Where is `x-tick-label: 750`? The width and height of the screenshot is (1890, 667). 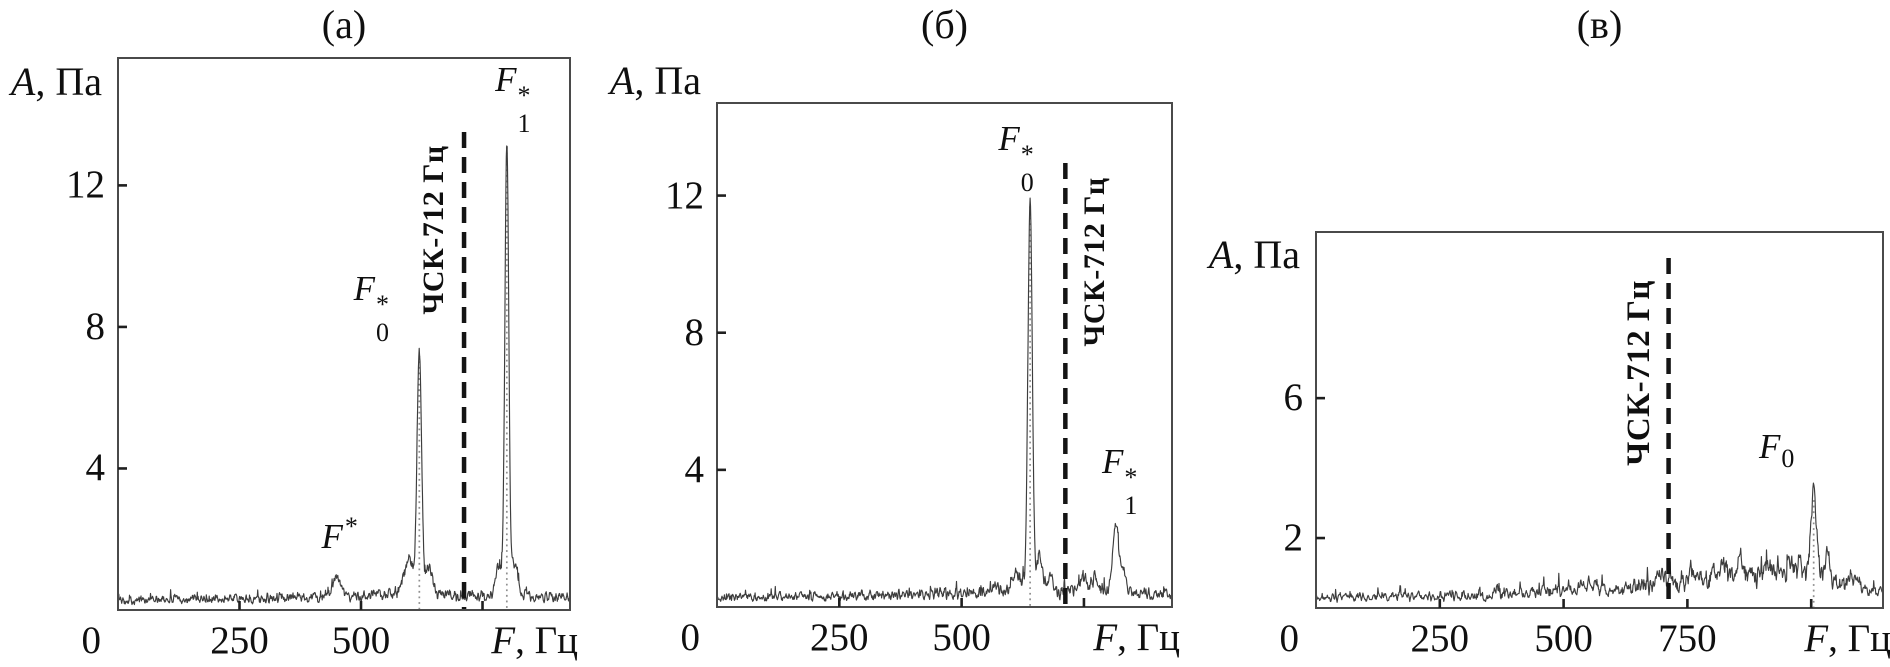 x-tick-label: 750 is located at coordinates (1687, 638).